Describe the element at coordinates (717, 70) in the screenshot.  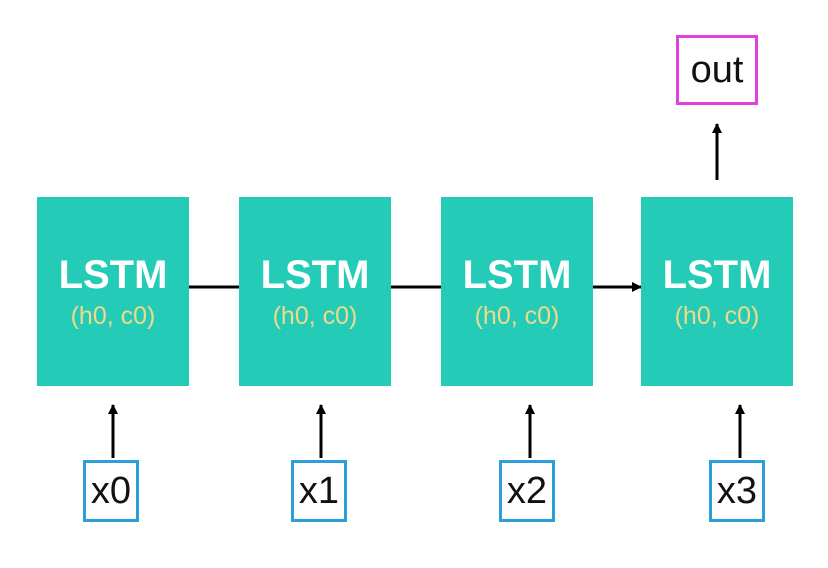
I see `output-node: out` at that location.